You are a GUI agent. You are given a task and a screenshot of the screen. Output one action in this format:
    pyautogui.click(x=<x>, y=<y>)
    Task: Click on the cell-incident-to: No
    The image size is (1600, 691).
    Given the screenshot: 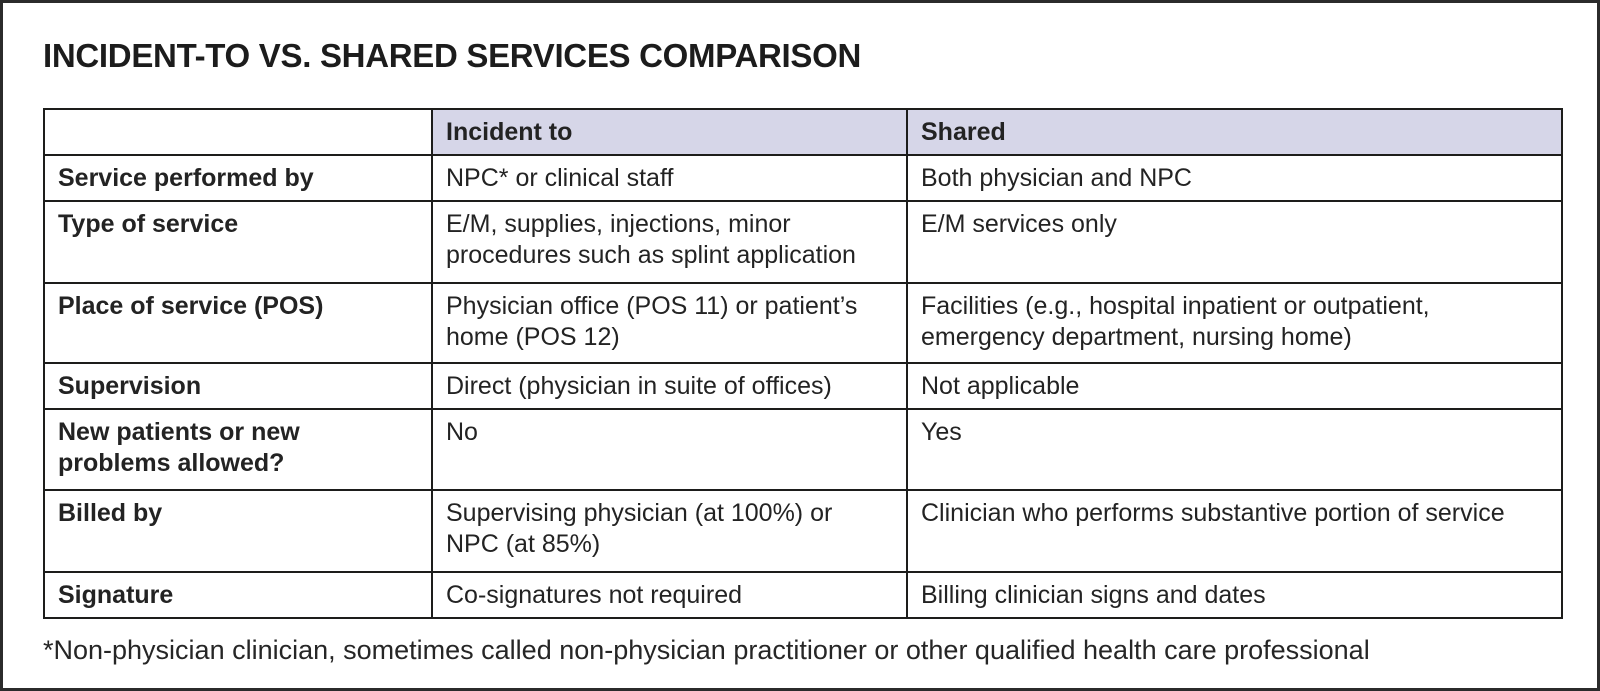 What is the action you would take?
    pyautogui.click(x=669, y=449)
    